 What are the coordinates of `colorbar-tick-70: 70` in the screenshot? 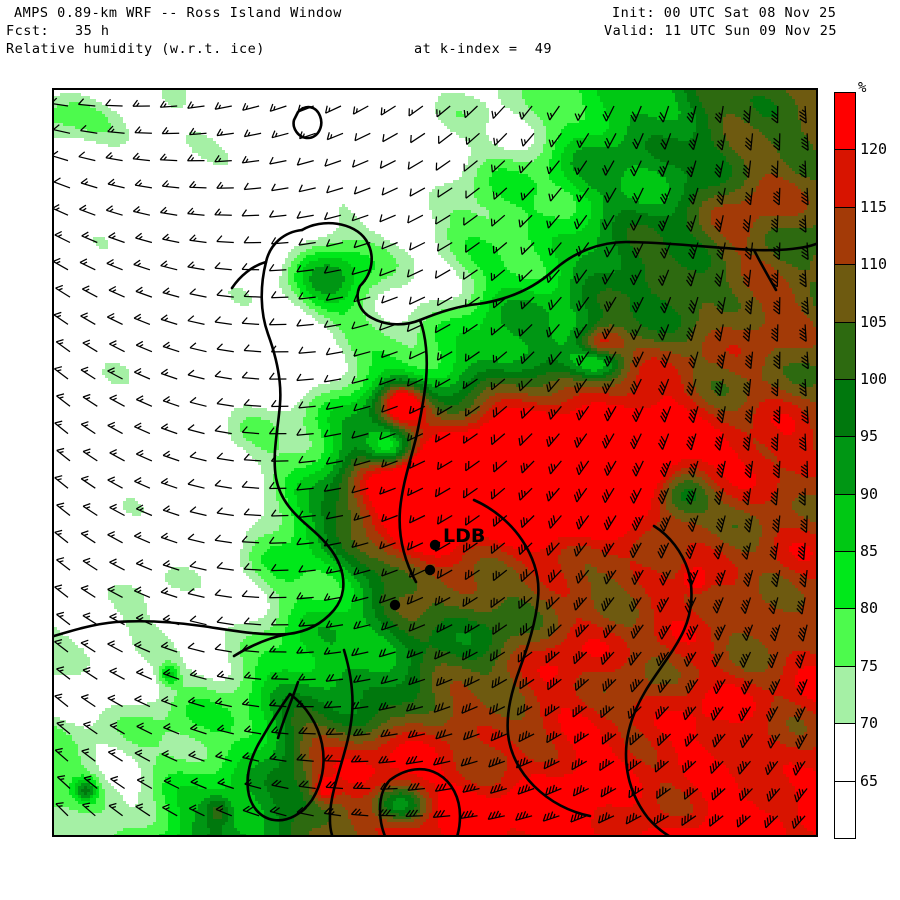 It's located at (869, 723).